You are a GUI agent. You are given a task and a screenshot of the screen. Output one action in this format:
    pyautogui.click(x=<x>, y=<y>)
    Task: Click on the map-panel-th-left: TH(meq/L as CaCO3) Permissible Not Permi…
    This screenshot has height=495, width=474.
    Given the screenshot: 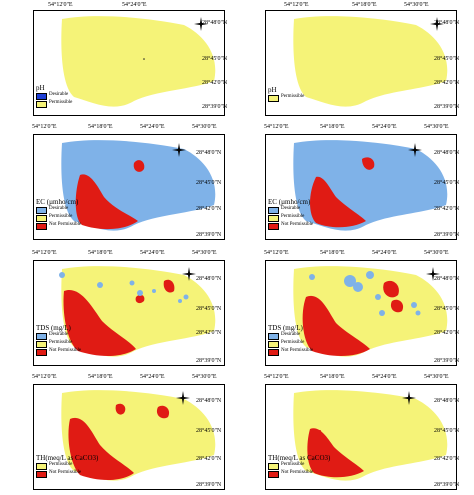 What is the action you would take?
    pyautogui.click(x=129, y=437)
    